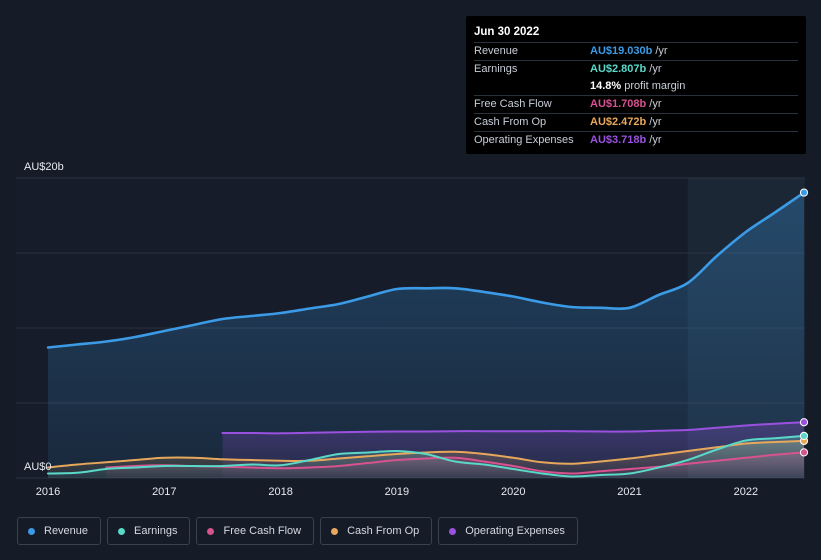 The height and width of the screenshot is (560, 821). What do you see at coordinates (510, 122) in the screenshot?
I see `tooltip-label: Cash From Op` at bounding box center [510, 122].